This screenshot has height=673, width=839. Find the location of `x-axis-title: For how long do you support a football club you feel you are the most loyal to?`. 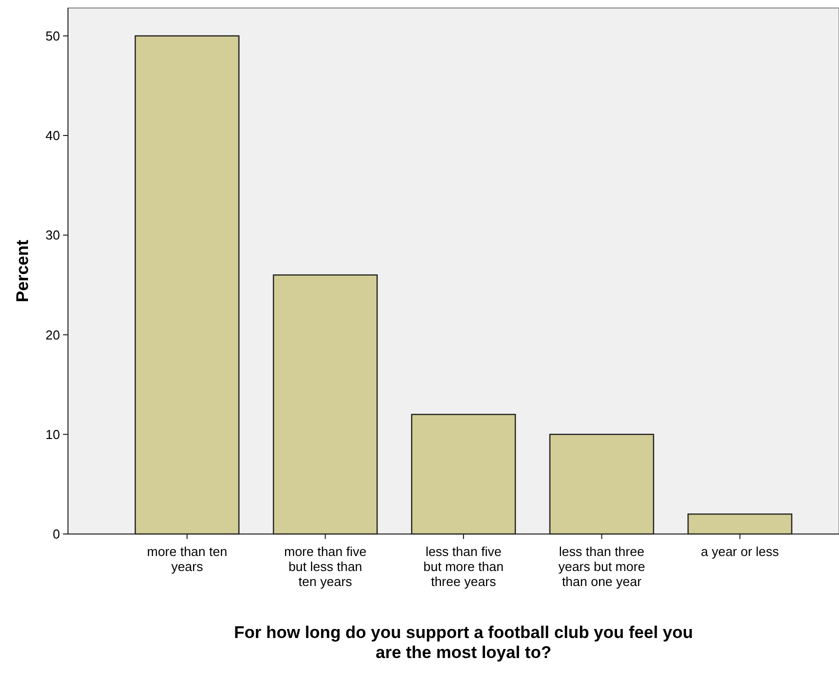

x-axis-title: For how long do you support a football club you feel you are the most loyal to? is located at coordinates (463, 642).